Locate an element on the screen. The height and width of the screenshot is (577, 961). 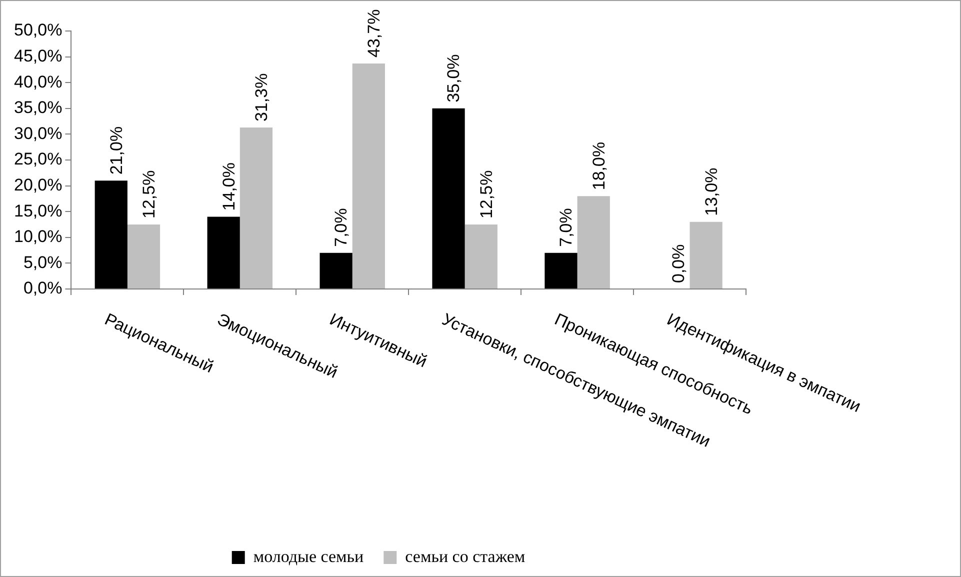
legend-label: семьи со стажем is located at coordinates (465, 556).